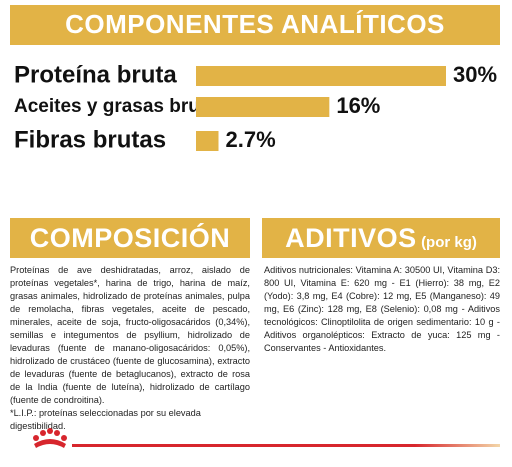 Image resolution: width=512 pixels, height=467 pixels. I want to click on chart-title: COMPONENTES ANALÍTICOS, so click(255, 24).